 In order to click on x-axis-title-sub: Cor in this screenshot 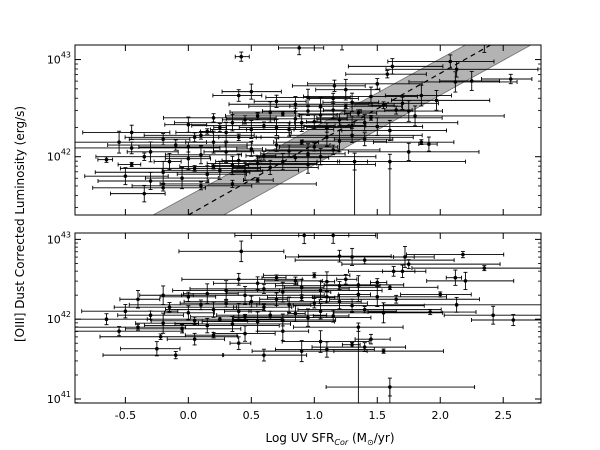, I will do `click(341, 442)`.